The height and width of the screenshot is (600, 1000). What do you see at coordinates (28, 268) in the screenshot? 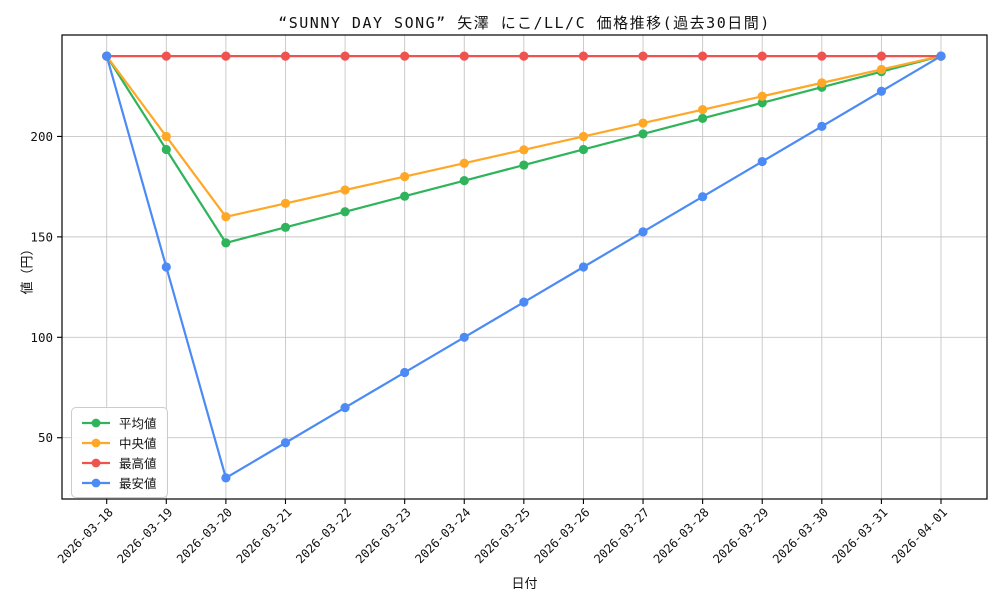
I see `y-axis-label: 値（円）` at bounding box center [28, 268].